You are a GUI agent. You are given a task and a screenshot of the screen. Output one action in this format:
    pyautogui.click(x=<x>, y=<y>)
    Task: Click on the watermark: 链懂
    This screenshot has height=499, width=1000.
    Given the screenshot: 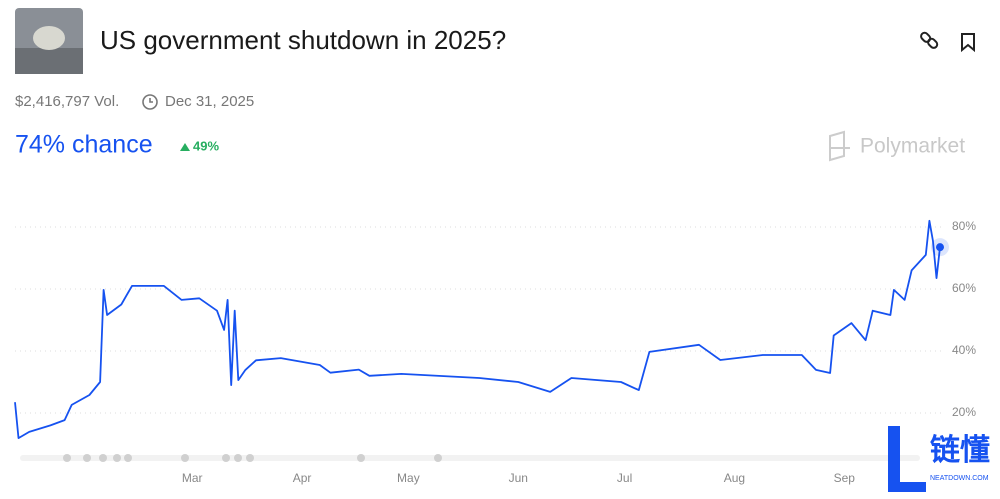 What is the action you would take?
    pyautogui.click(x=960, y=450)
    